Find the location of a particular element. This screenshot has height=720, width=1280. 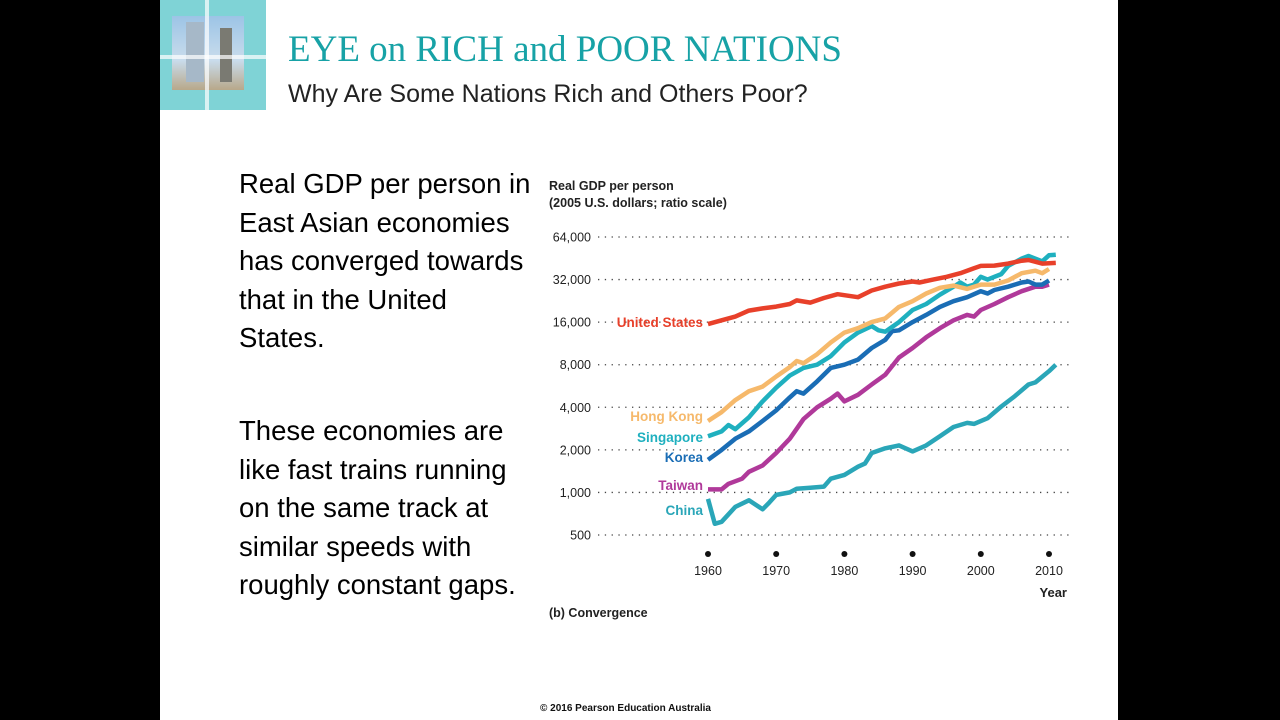

series-label: China is located at coordinates (684, 510).